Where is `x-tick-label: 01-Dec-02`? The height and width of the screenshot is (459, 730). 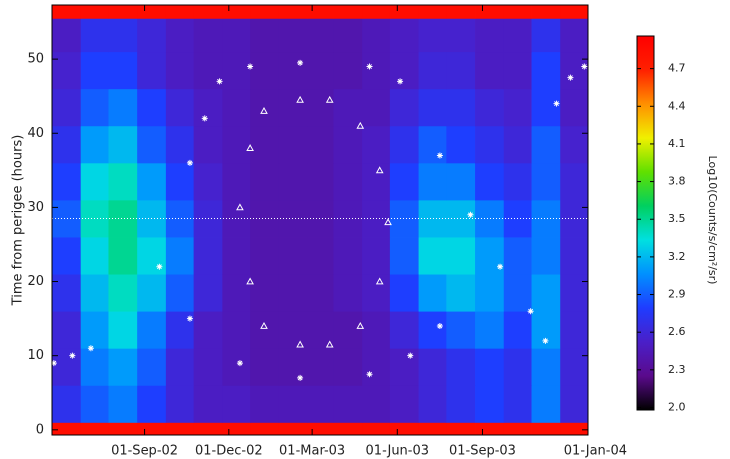
x-tick-label: 01-Dec-02 is located at coordinates (229, 451).